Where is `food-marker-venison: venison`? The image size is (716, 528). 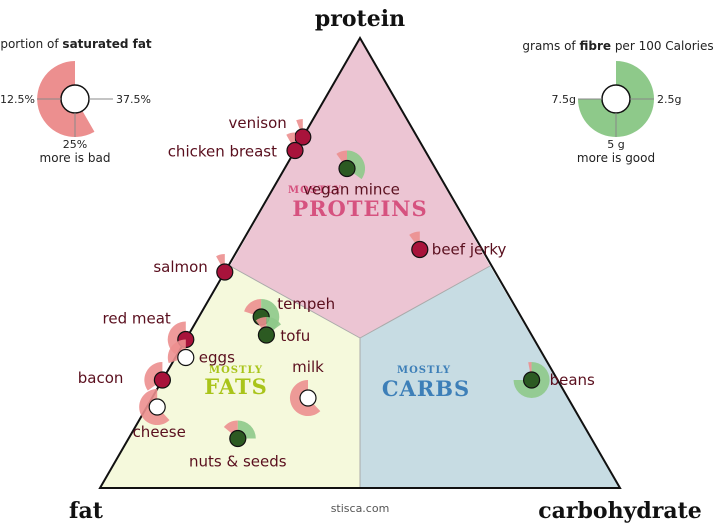 food-marker-venison: venison is located at coordinates (270, 130).